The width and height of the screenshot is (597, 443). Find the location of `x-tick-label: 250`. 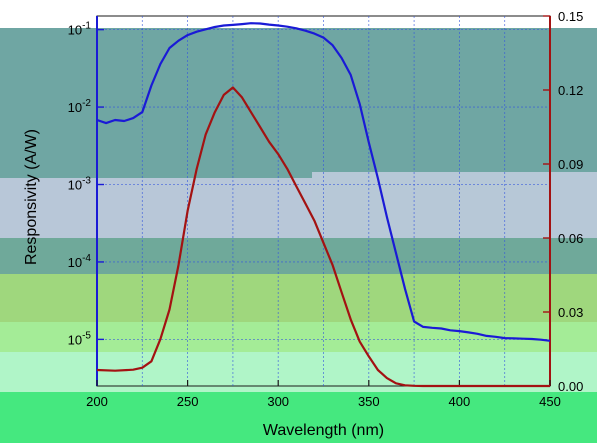

x-tick-label: 250 is located at coordinates (188, 401).